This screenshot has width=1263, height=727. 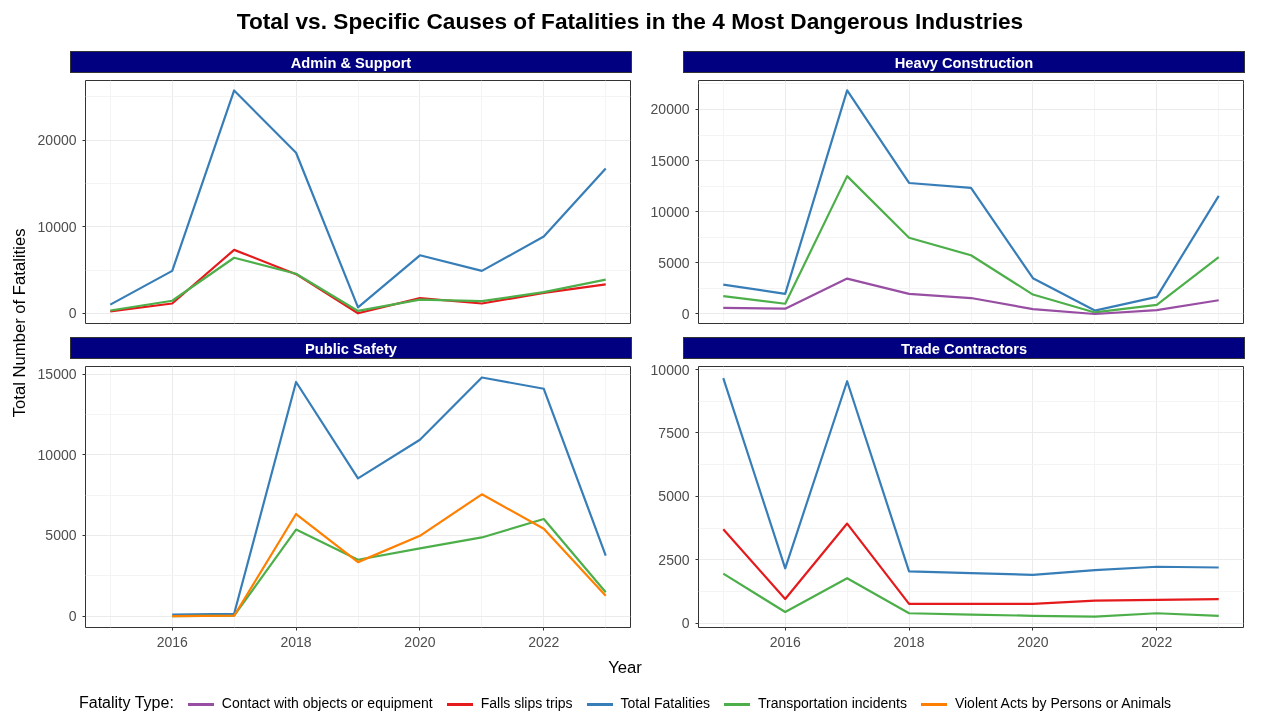 What do you see at coordinates (126, 702) in the screenshot?
I see `legend-title: Fatality Type:` at bounding box center [126, 702].